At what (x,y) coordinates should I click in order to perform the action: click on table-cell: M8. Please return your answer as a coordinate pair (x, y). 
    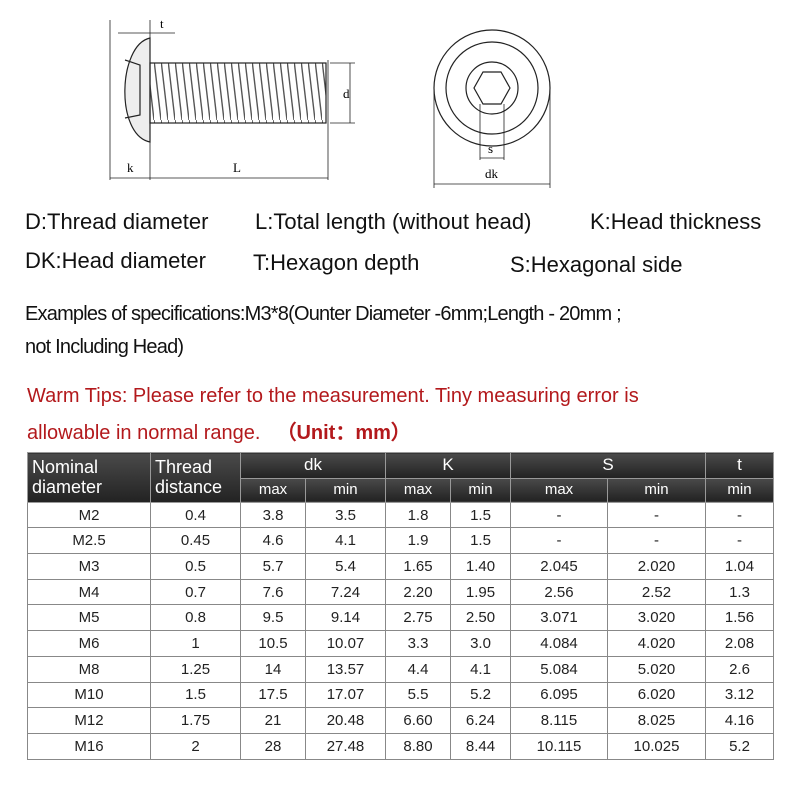
    Looking at the image, I should click on (89, 669).